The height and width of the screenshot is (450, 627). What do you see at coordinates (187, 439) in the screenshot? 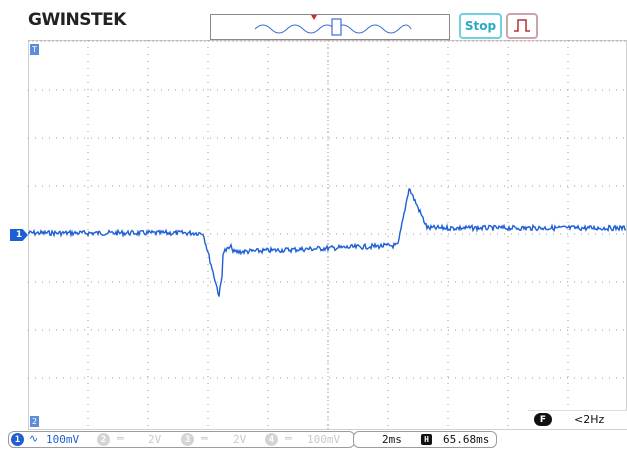
I see `channel3-indicator: 3` at bounding box center [187, 439].